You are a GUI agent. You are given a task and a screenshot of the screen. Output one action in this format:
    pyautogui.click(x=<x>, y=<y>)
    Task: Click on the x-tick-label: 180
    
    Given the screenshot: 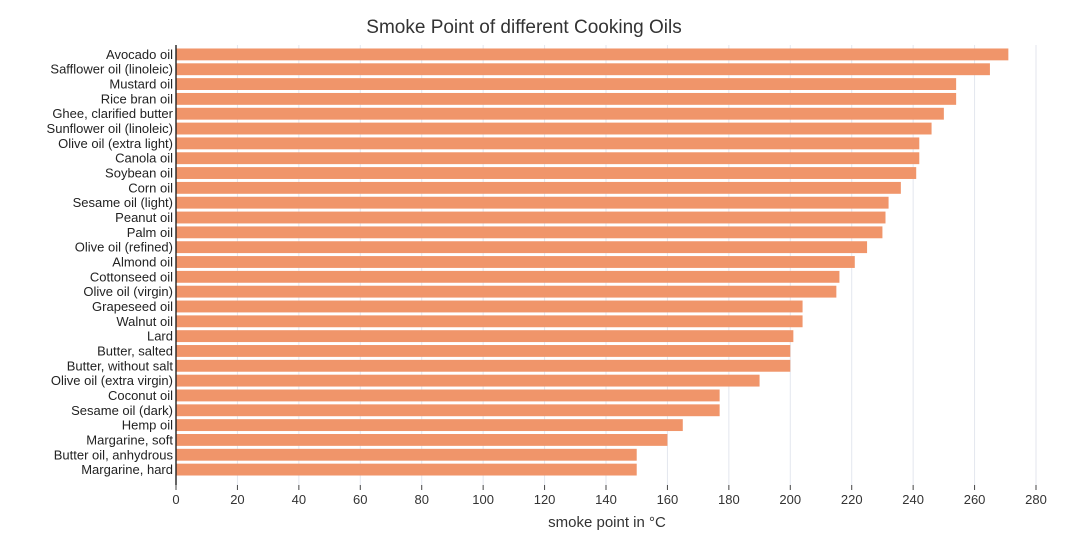 What is the action you would take?
    pyautogui.click(x=729, y=499)
    